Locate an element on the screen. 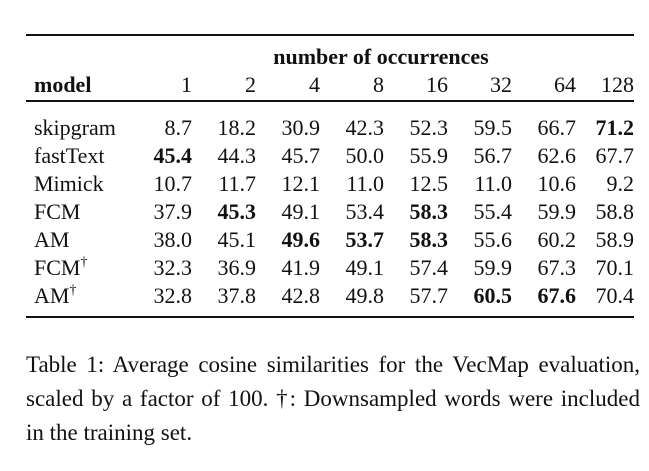  table-cell: 59.5 is located at coordinates (493, 127).